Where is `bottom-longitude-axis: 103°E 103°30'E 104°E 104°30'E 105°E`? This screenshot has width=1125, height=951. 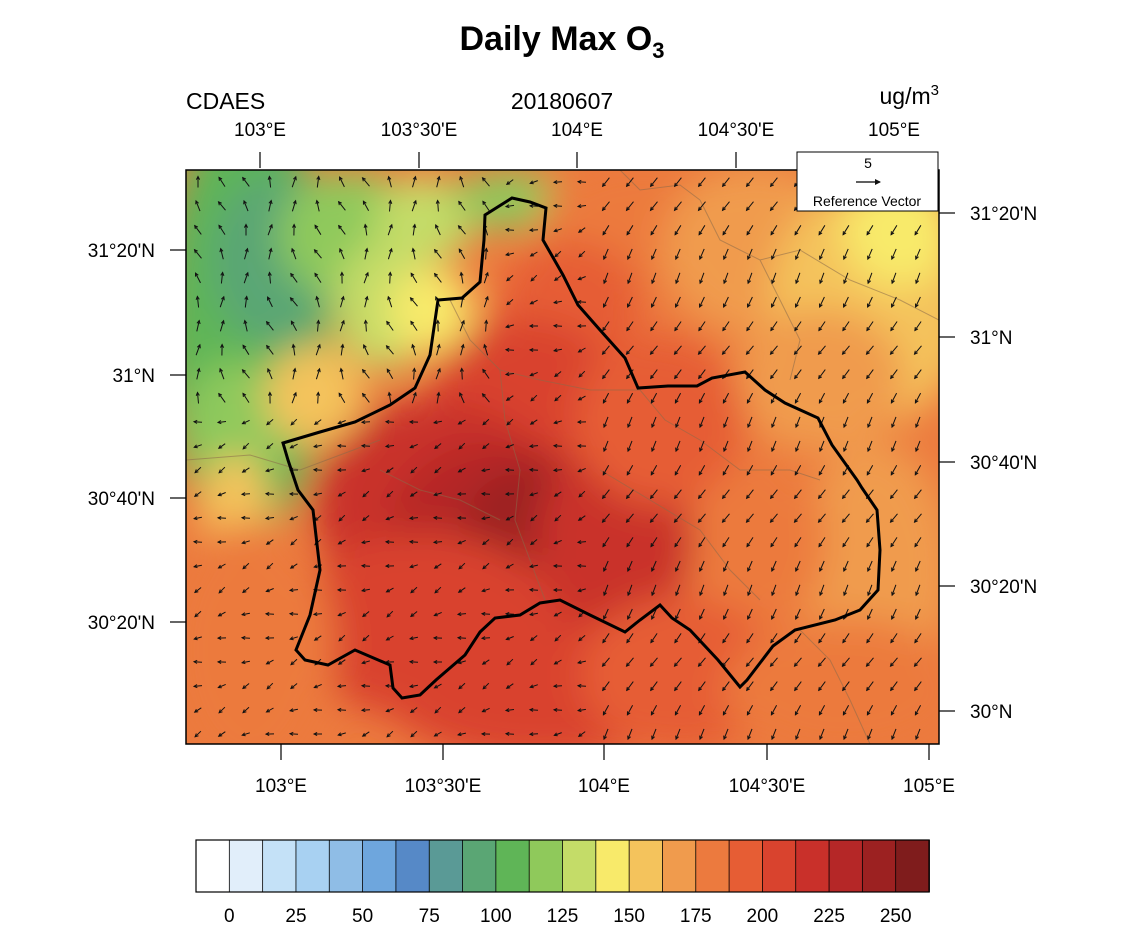 bottom-longitude-axis: 103°E 103°30'E 104°E 104°30'E 105°E is located at coordinates (605, 770).